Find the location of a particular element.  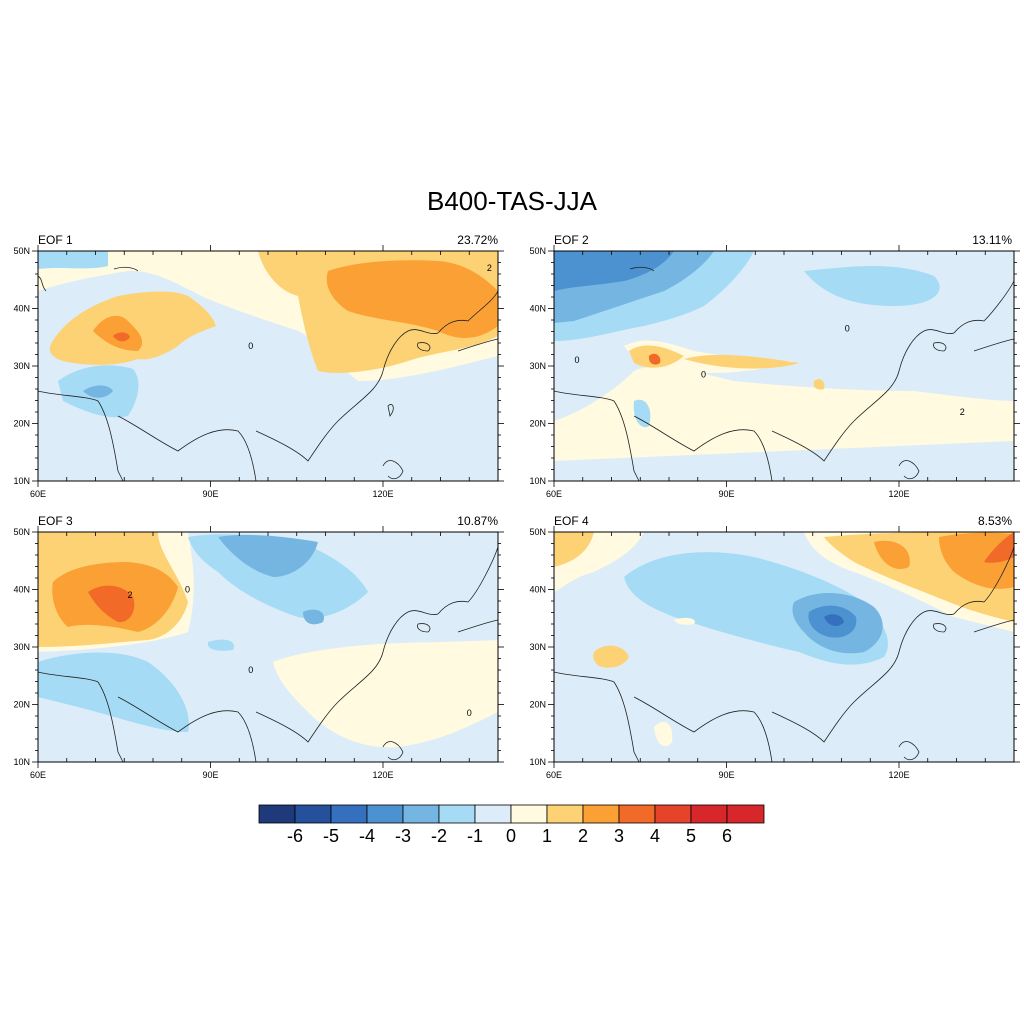

eof4-variance: 8.53% is located at coordinates (994, 521).